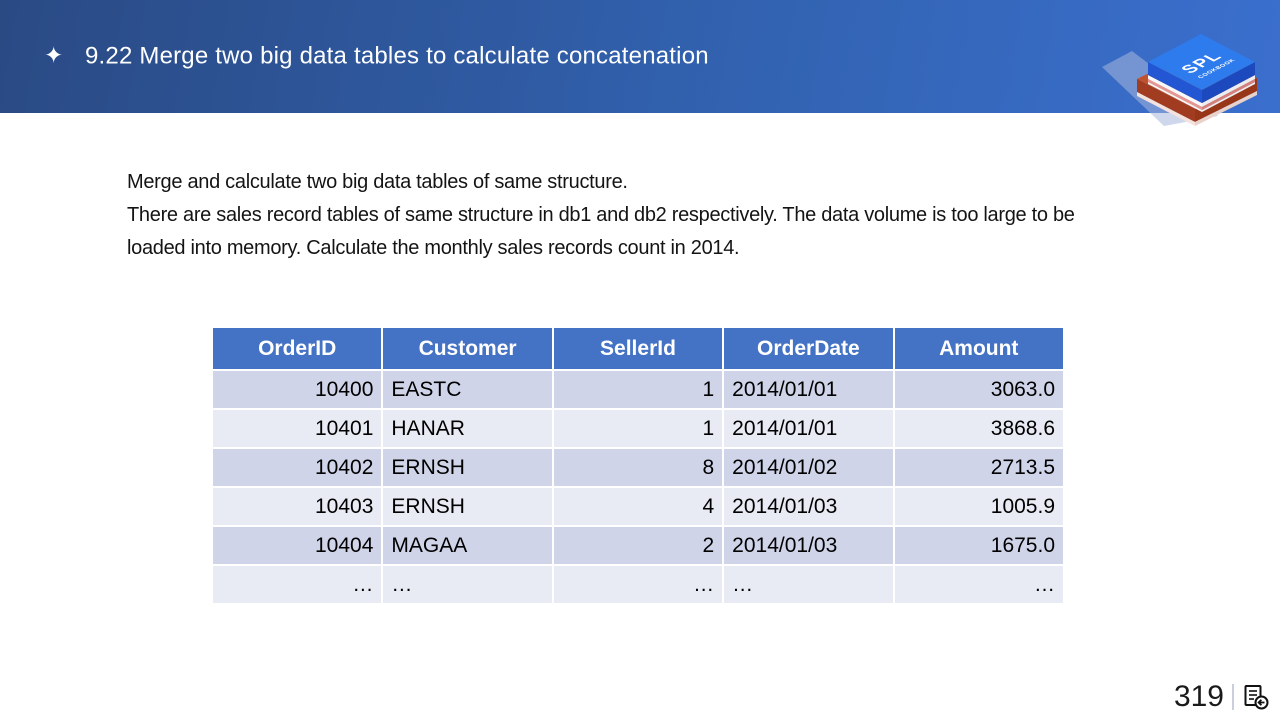  Describe the element at coordinates (54, 55) in the screenshot. I see `four-pointed-star-icon: ✦` at that location.